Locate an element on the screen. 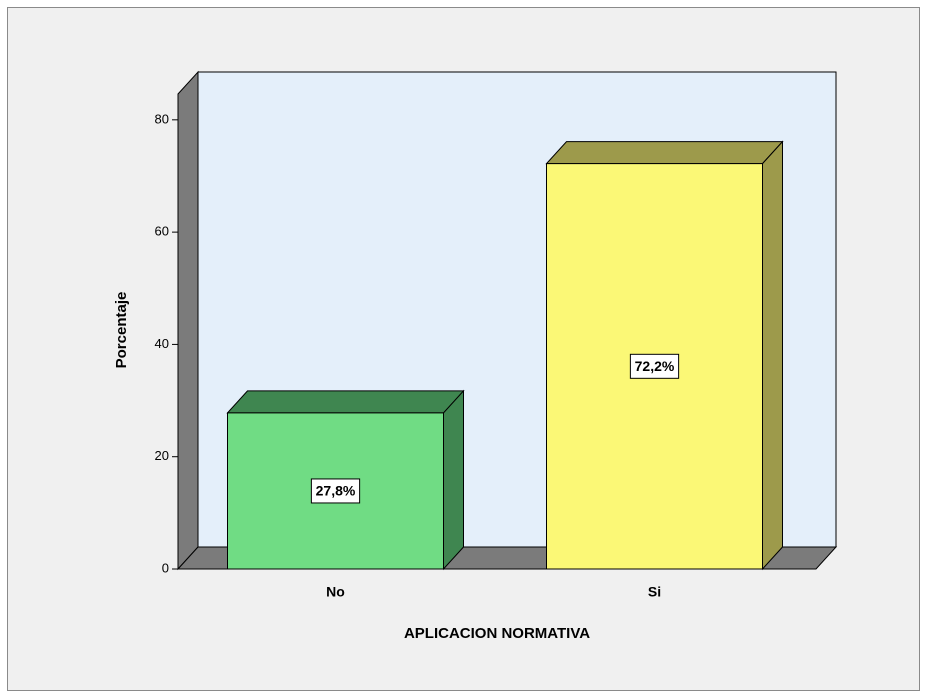 The width and height of the screenshot is (927, 700). x-tick-label: Si is located at coordinates (654, 592).